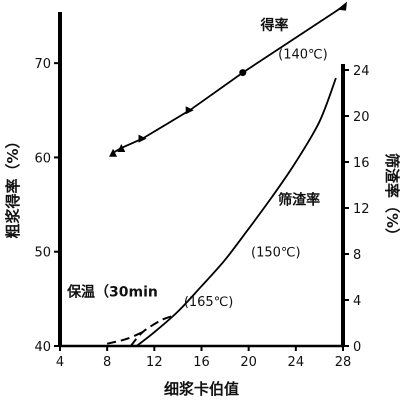 This screenshot has height=400, width=400. Describe the element at coordinates (357, 347) in the screenshot. I see `y-right-tick-label: 0` at that location.